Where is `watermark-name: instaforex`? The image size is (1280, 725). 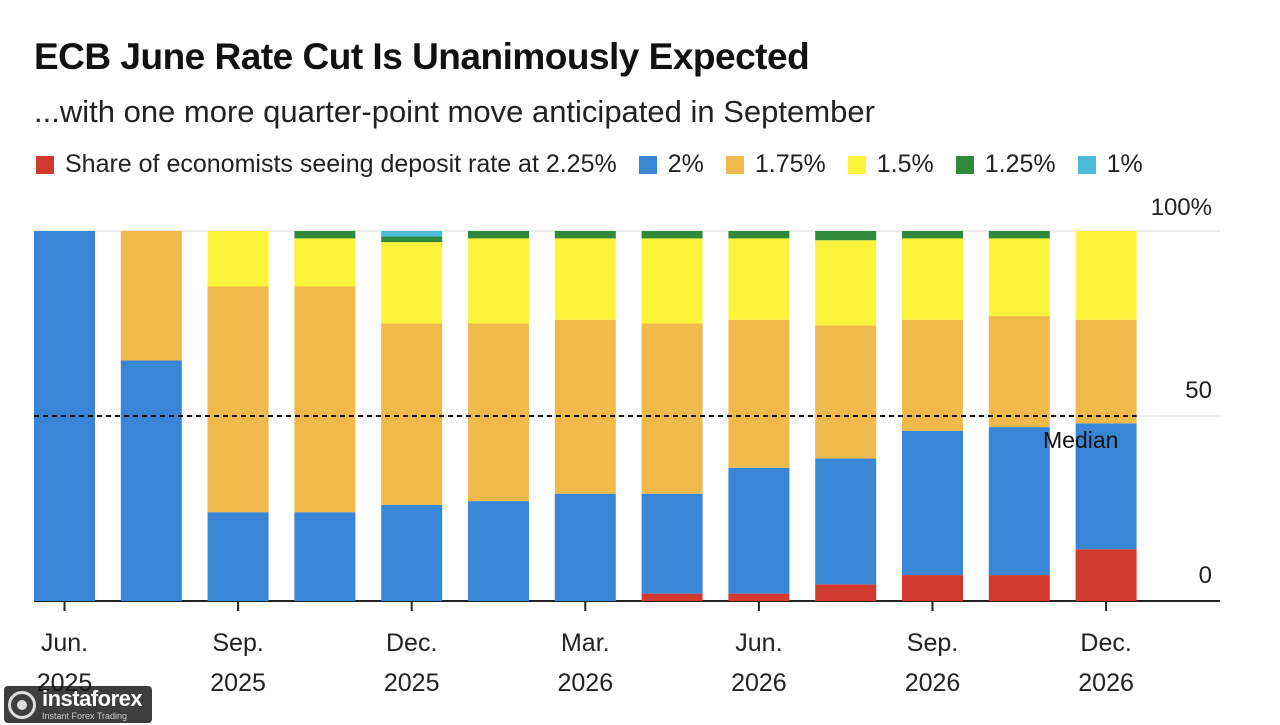
watermark-name: instaforex is located at coordinates (92, 698).